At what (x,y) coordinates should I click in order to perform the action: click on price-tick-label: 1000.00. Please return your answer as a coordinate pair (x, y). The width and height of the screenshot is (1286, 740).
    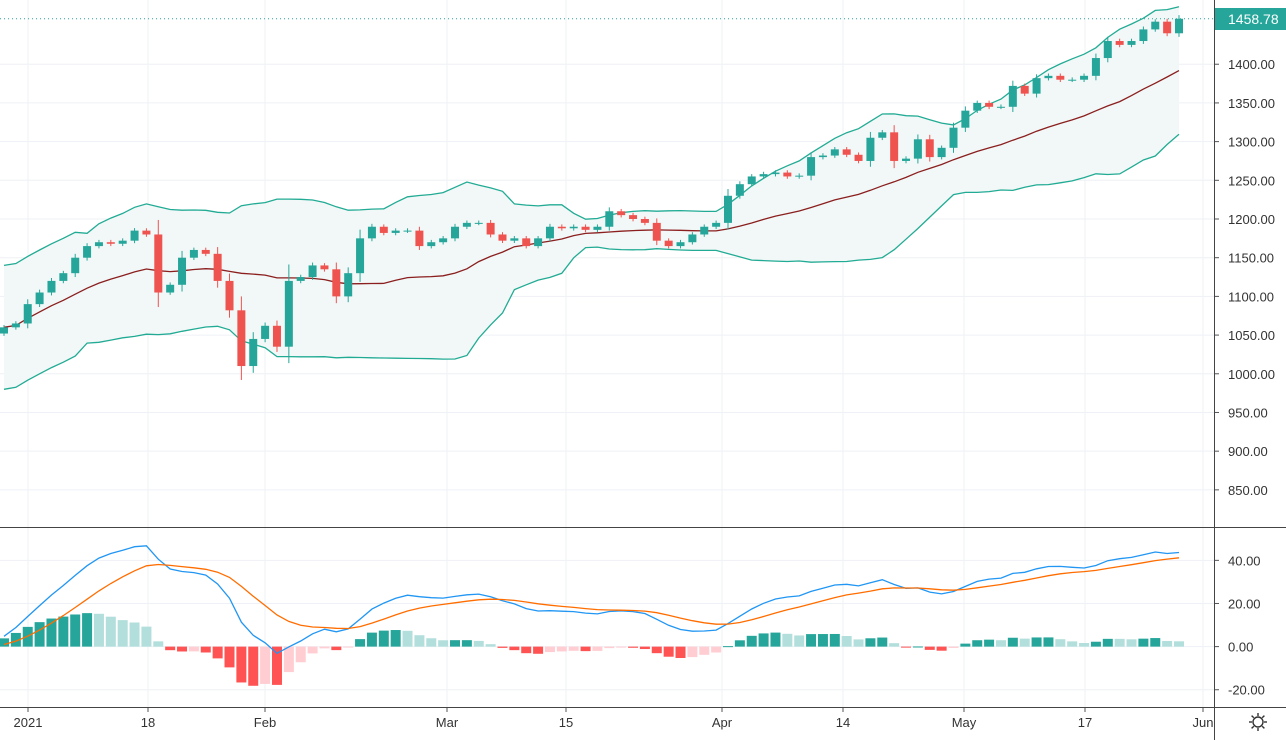
    Looking at the image, I should click on (1251, 374).